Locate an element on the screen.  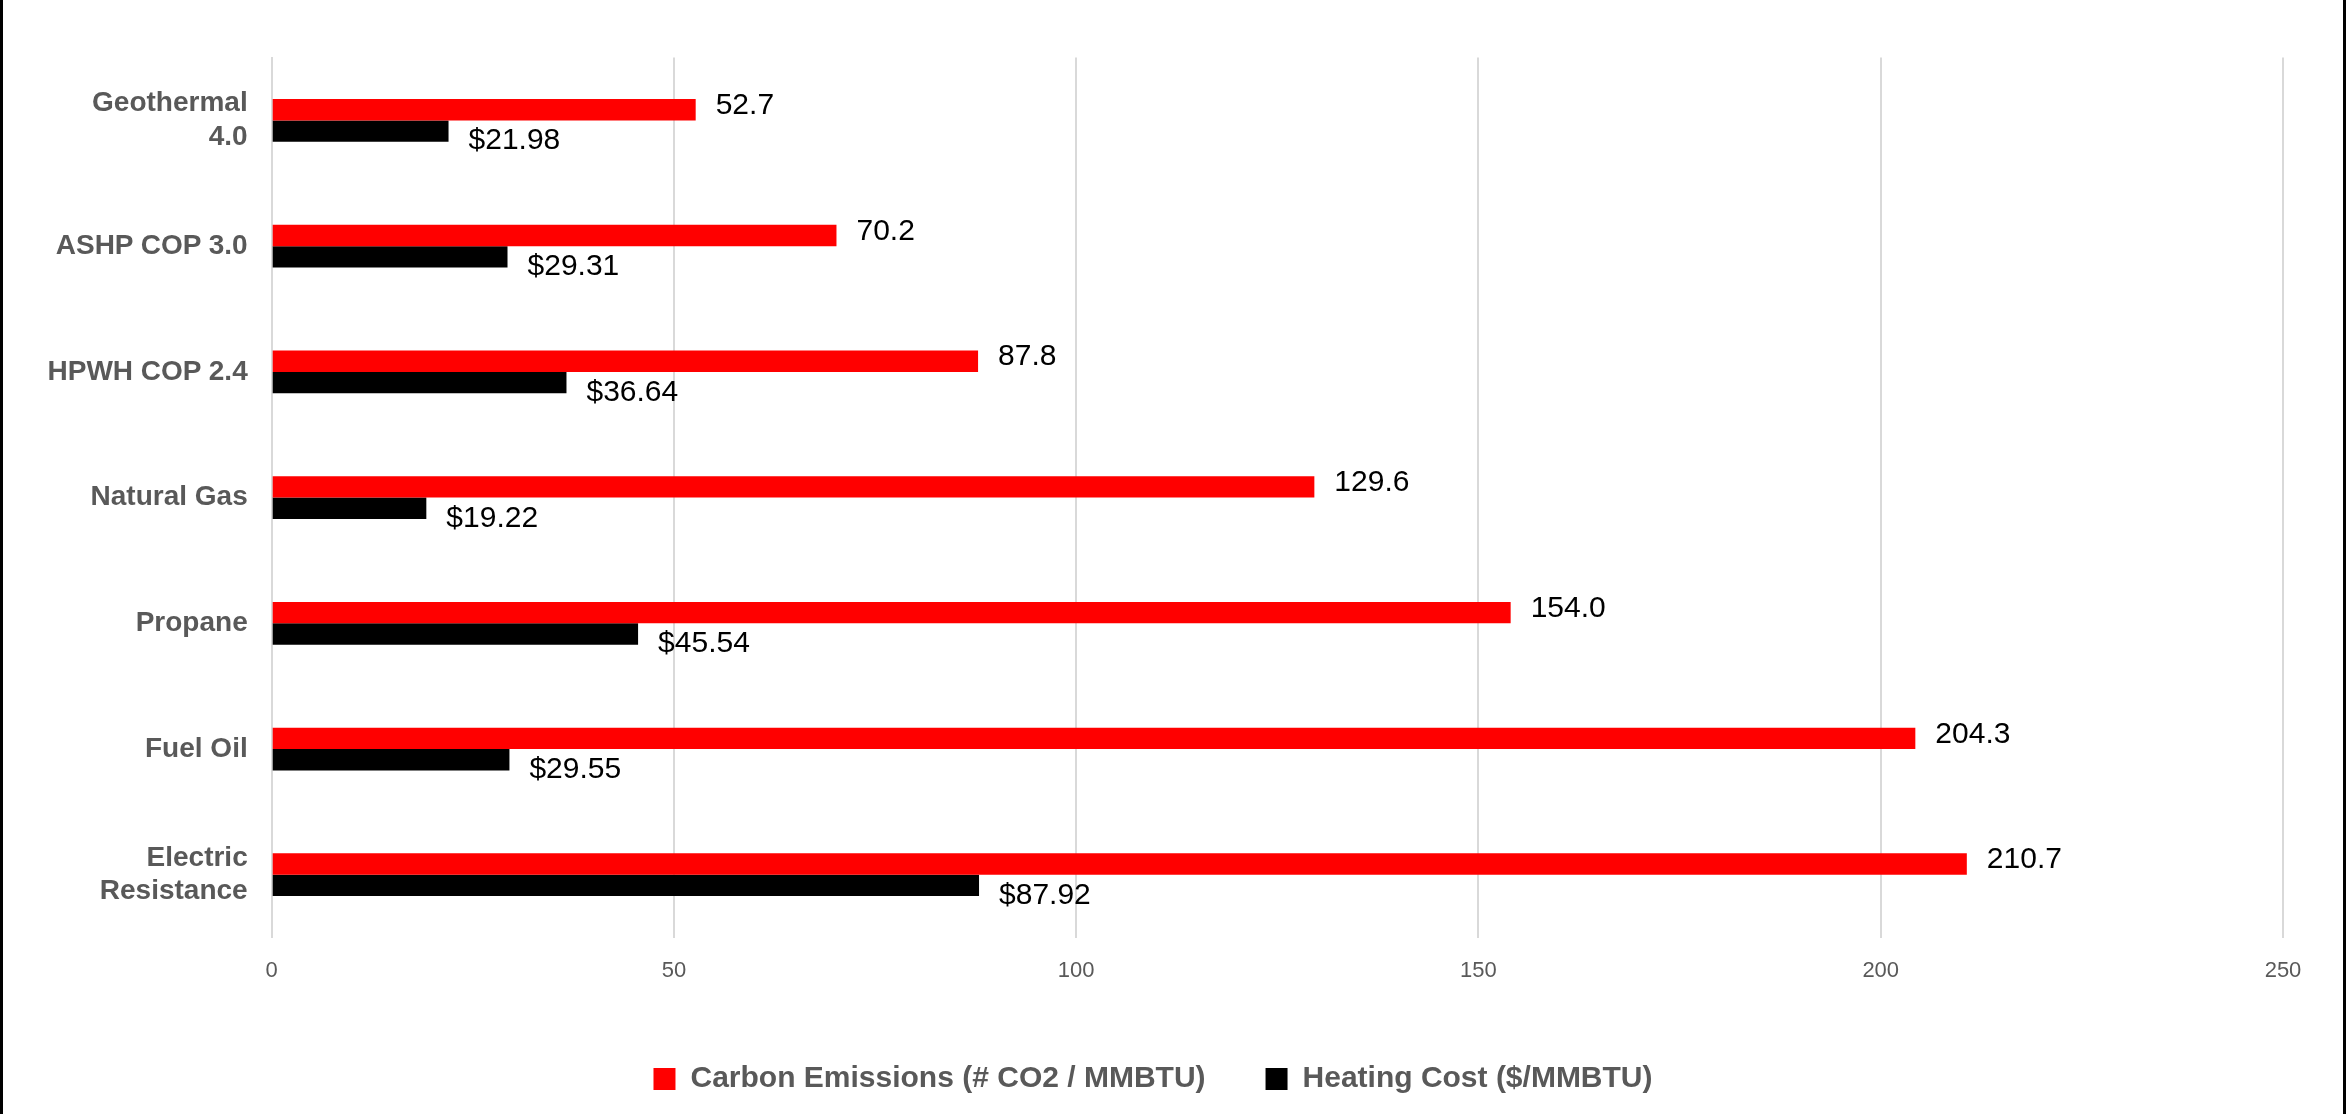
data-label: $21.98 is located at coordinates (514, 139).